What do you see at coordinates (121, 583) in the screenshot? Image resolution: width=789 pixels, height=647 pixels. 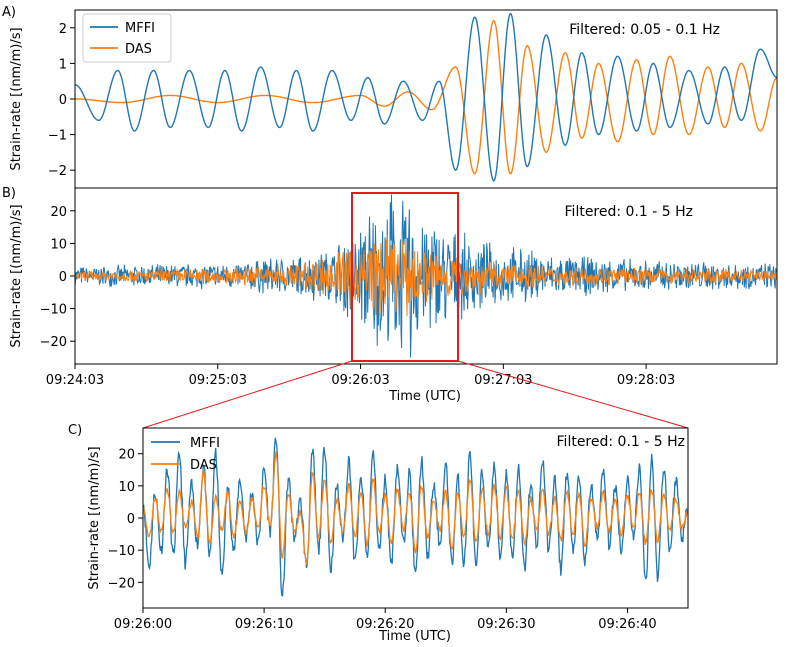 I see `panel-c-ytick-label: −20` at bounding box center [121, 583].